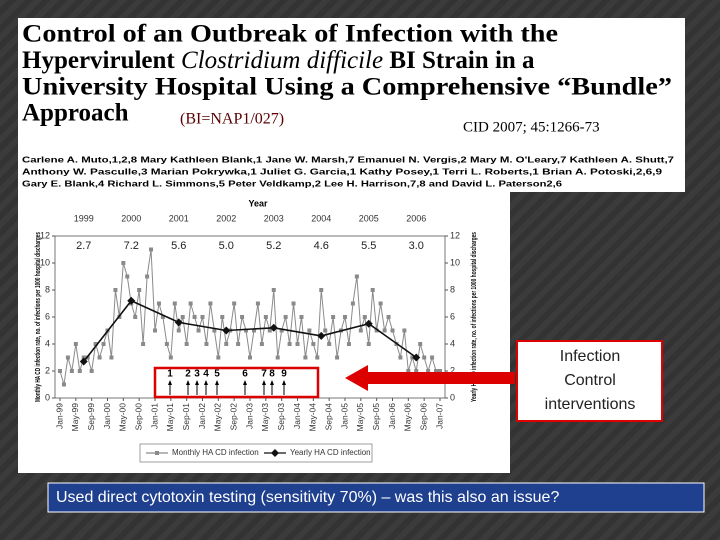 This screenshot has width=720, height=540. What do you see at coordinates (131, 246) in the screenshot?
I see `value-label: 7.2` at bounding box center [131, 246].